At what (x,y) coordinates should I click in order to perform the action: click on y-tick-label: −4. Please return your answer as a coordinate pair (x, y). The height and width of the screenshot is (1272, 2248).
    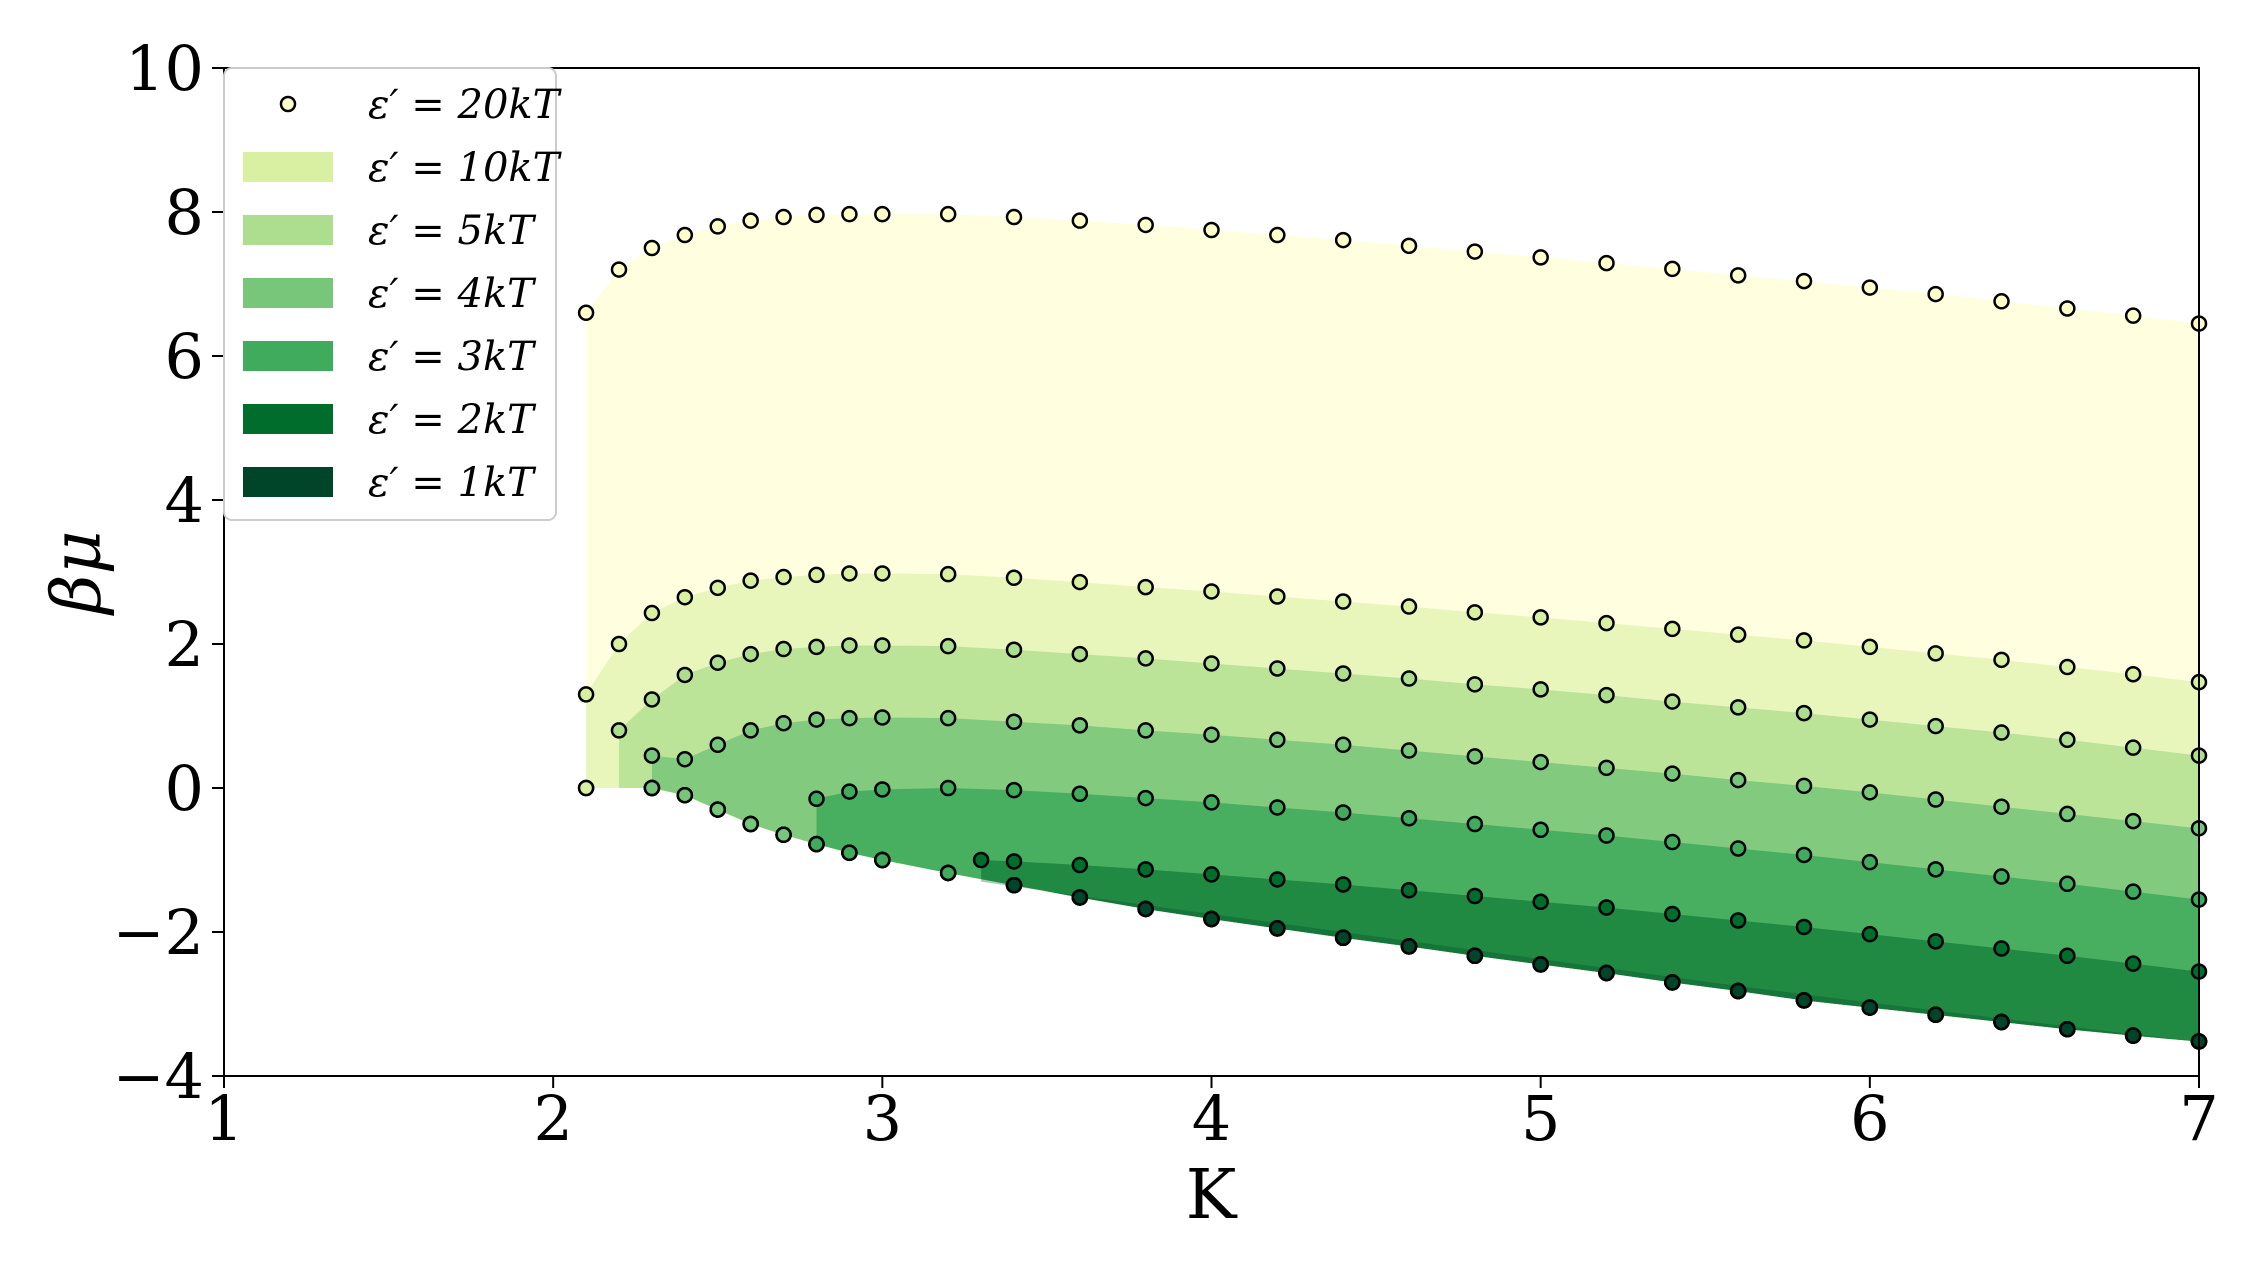
    Looking at the image, I should click on (158, 1076).